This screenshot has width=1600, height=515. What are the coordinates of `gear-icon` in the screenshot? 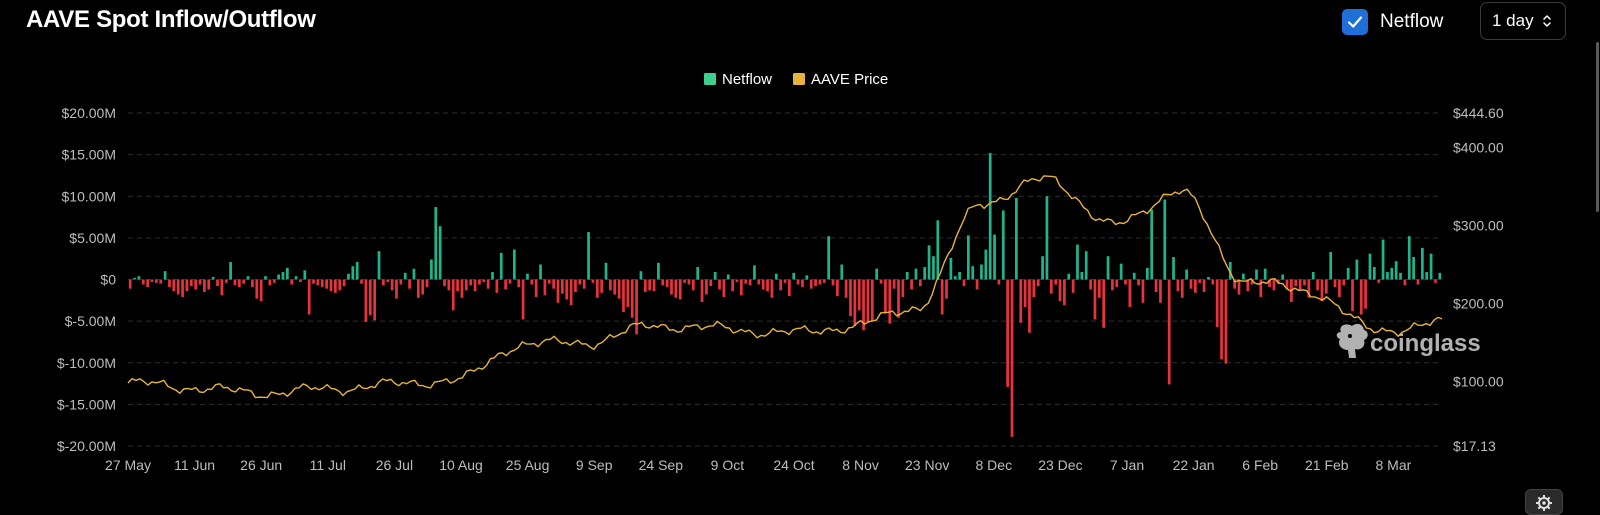 It's located at (1544, 503).